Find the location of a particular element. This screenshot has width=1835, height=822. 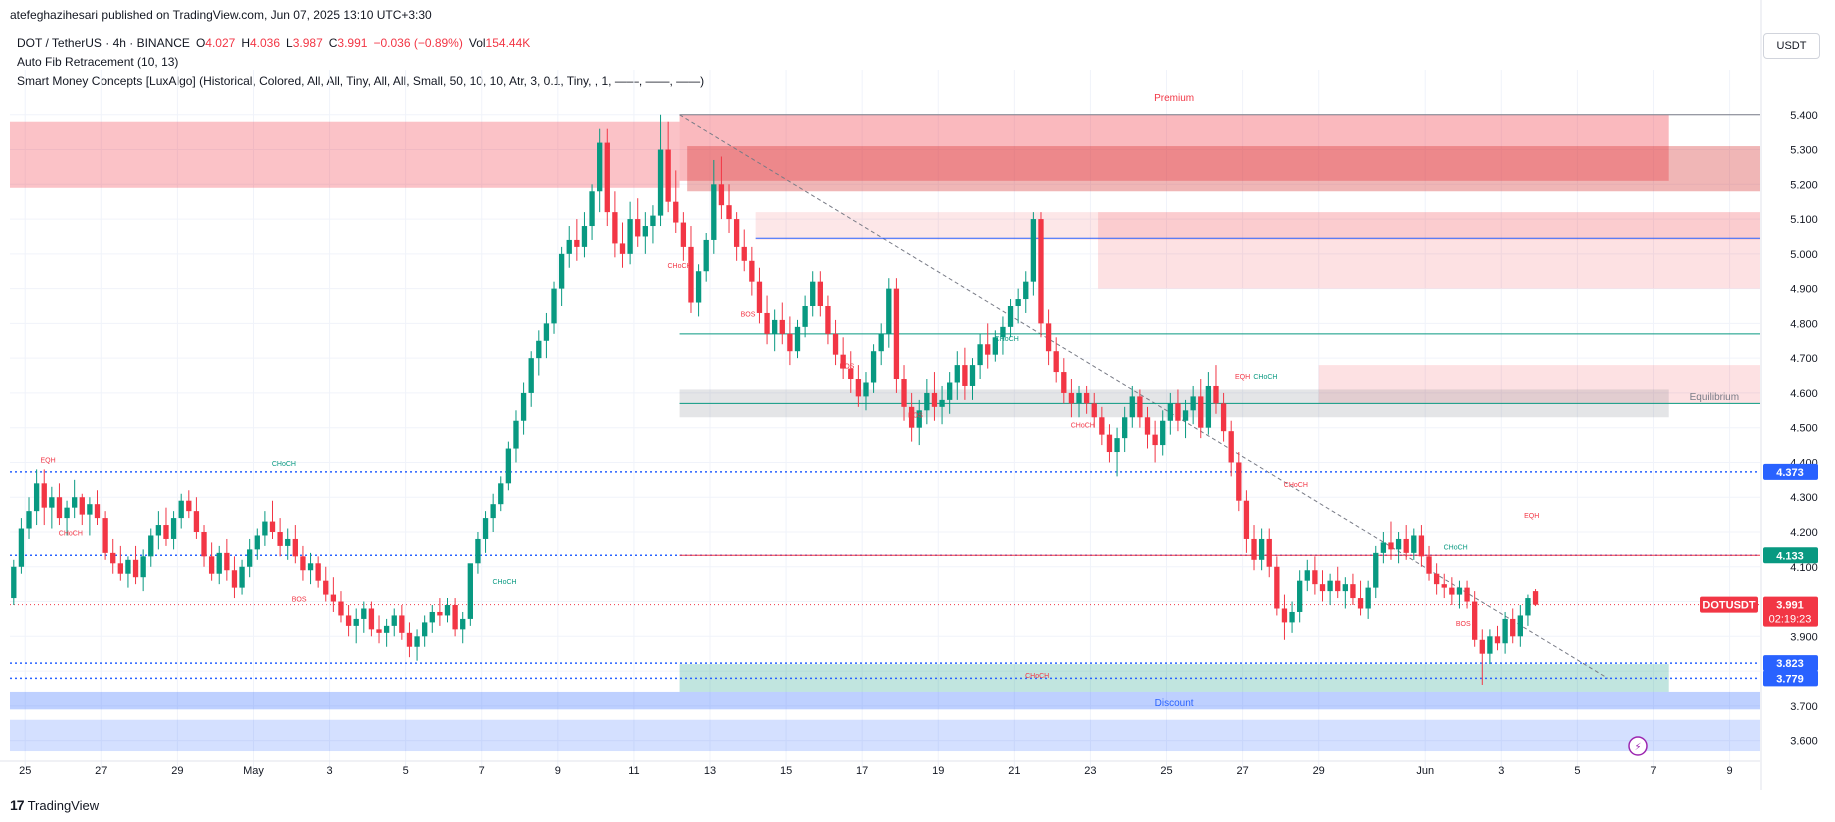

x-tick-label: 7 is located at coordinates (482, 771).